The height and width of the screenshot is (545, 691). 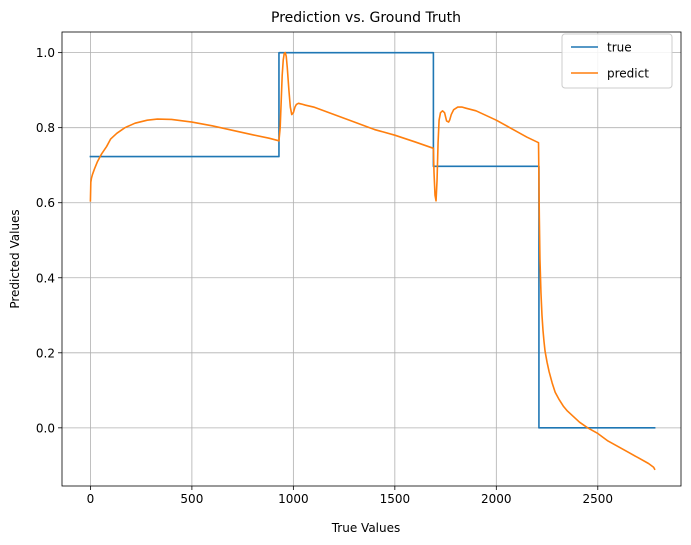 What do you see at coordinates (366, 18) in the screenshot?
I see `chart-title: Prediction vs. Ground Truth` at bounding box center [366, 18].